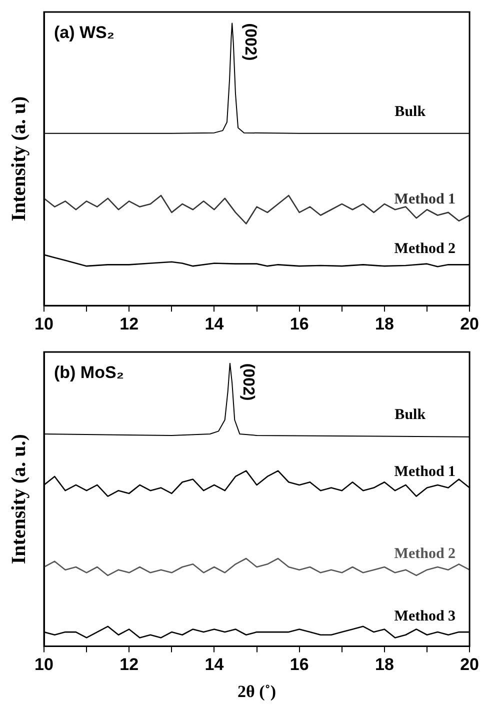 The image size is (482, 709). I want to click on chart-title: (b) MoS₂, so click(89, 372).